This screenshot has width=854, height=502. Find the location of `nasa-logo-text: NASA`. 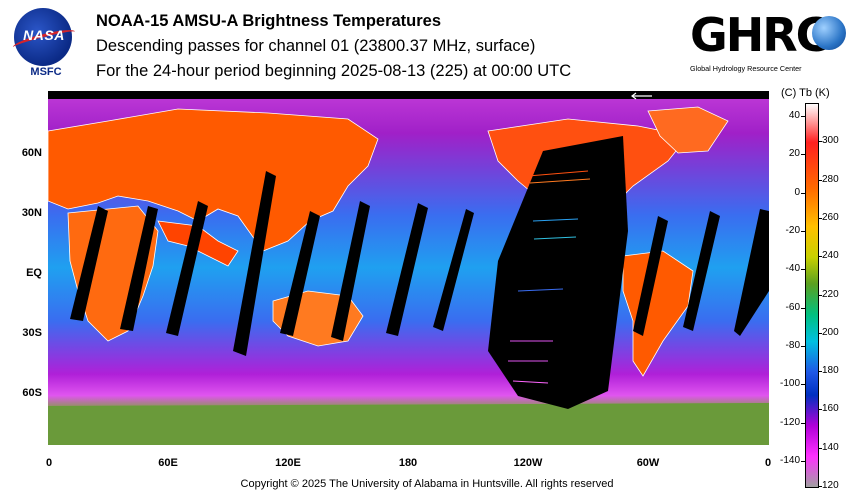

nasa-logo-text: NASA is located at coordinates (44, 35).